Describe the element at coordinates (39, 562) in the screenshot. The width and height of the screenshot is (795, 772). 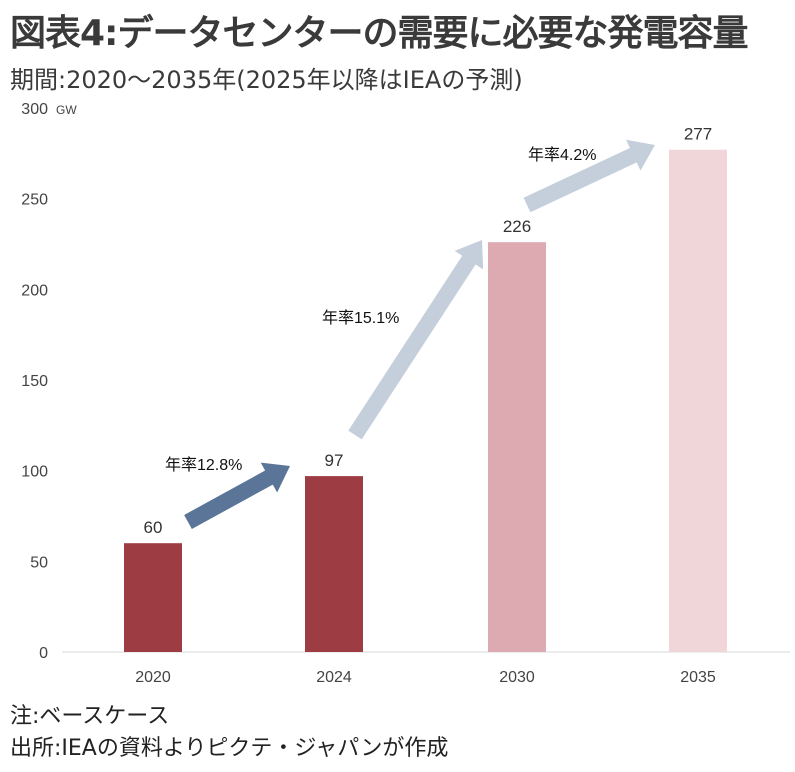
I see `y-tick-label: 50` at that location.